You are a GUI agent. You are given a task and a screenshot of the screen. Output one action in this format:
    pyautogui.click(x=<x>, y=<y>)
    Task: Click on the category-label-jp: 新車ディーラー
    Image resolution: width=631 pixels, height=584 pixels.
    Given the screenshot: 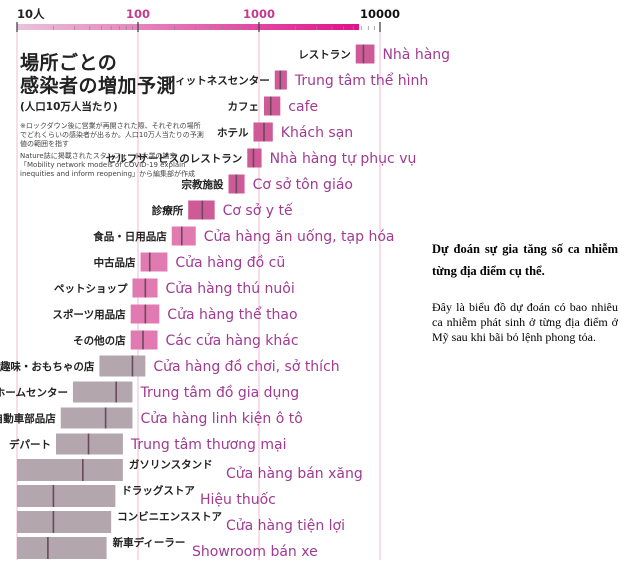 What is the action you would take?
    pyautogui.click(x=149, y=542)
    